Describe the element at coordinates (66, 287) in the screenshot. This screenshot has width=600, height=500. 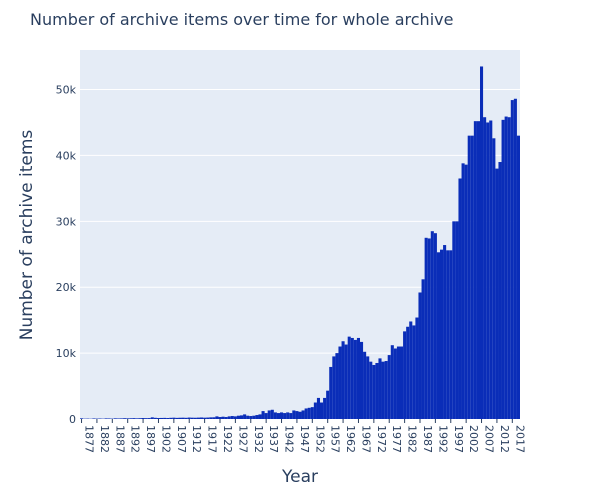
I see `y-tick-label: 20k` at that location.